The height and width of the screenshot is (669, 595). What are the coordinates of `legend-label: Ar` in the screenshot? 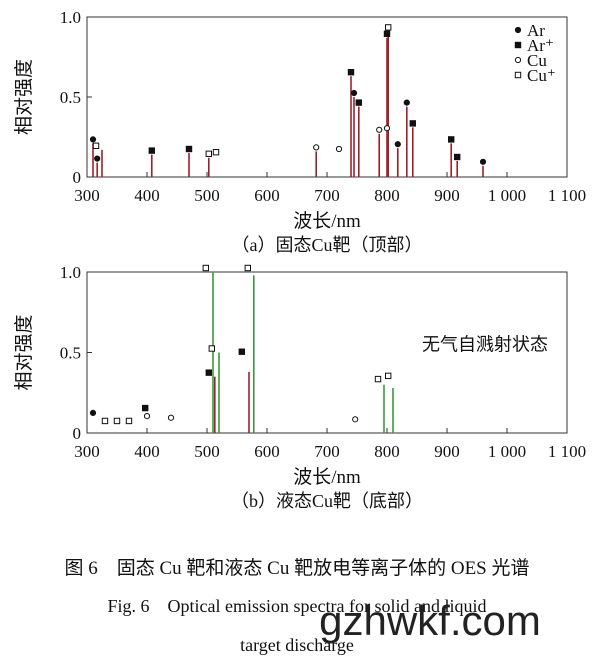 It's located at (536, 30).